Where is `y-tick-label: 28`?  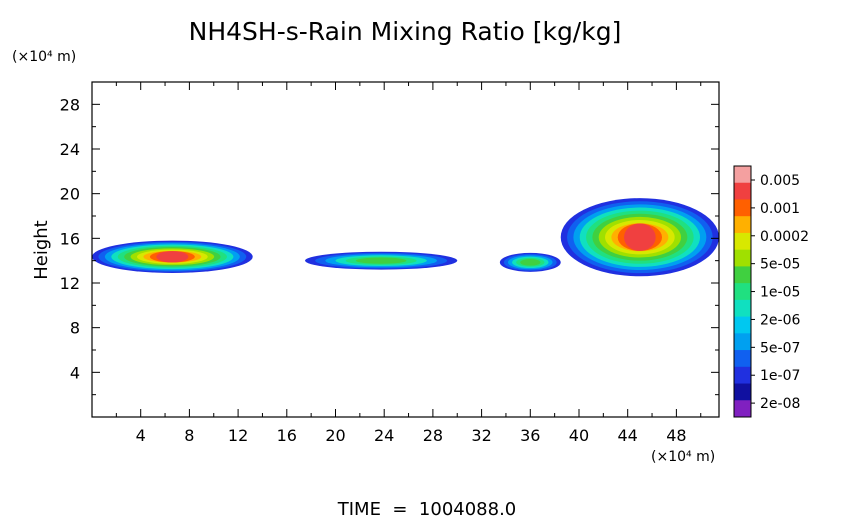
y-tick-label: 28 is located at coordinates (70, 104).